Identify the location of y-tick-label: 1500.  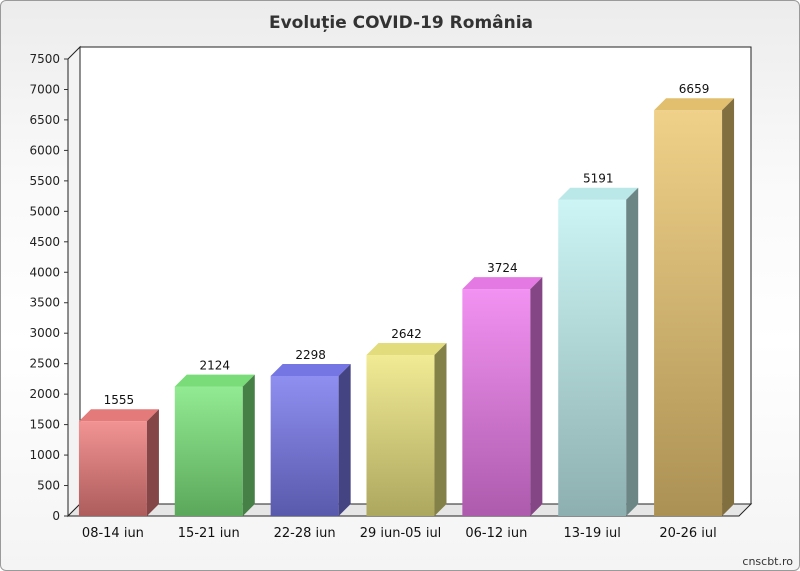
(44, 425).